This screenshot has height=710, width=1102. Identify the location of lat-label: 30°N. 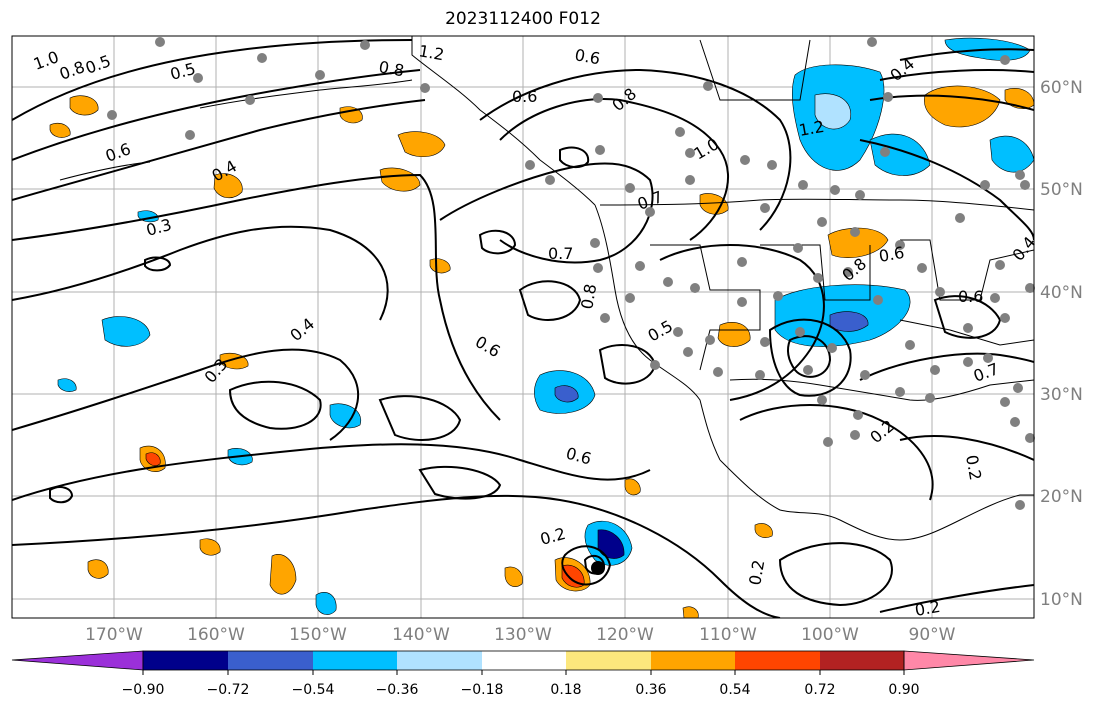
(1061, 395).